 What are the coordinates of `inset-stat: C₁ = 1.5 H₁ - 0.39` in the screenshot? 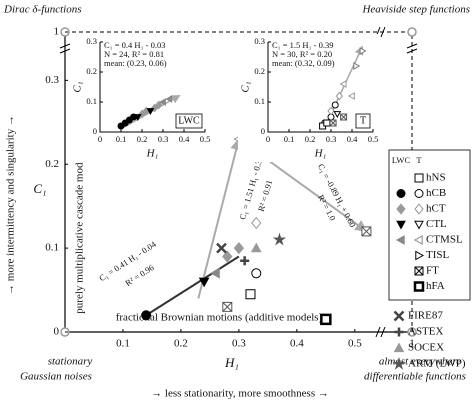 It's located at (302, 45).